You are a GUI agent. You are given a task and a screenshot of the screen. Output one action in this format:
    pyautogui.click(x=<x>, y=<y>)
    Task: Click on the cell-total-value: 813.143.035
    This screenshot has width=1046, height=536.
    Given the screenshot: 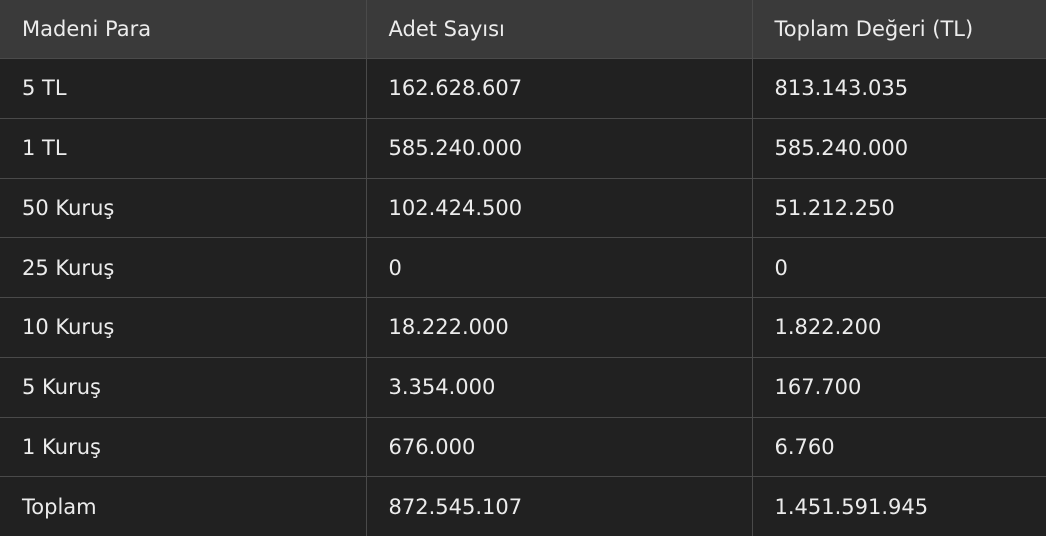 What is the action you would take?
    pyautogui.click(x=898, y=88)
    